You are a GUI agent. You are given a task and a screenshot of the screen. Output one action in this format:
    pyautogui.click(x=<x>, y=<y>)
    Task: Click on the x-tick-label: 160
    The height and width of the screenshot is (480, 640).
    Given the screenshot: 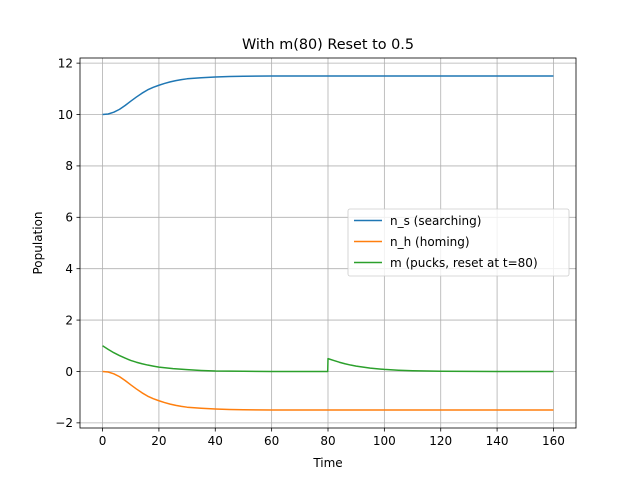 What is the action you would take?
    pyautogui.click(x=553, y=441)
    